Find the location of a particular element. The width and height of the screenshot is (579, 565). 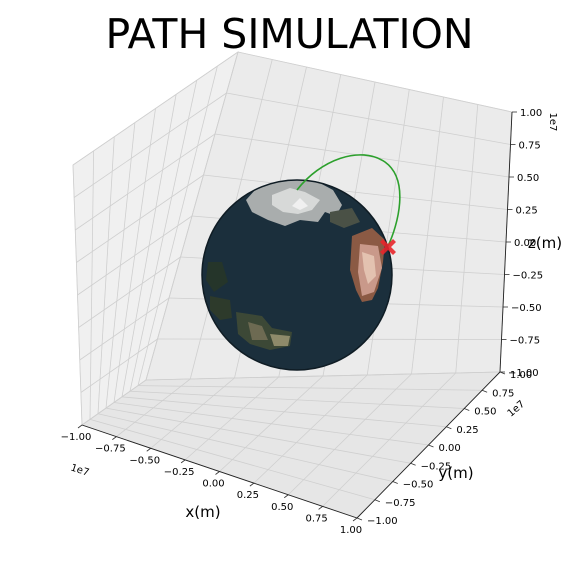

x-tick-label: 0.25 is located at coordinates (248, 495).